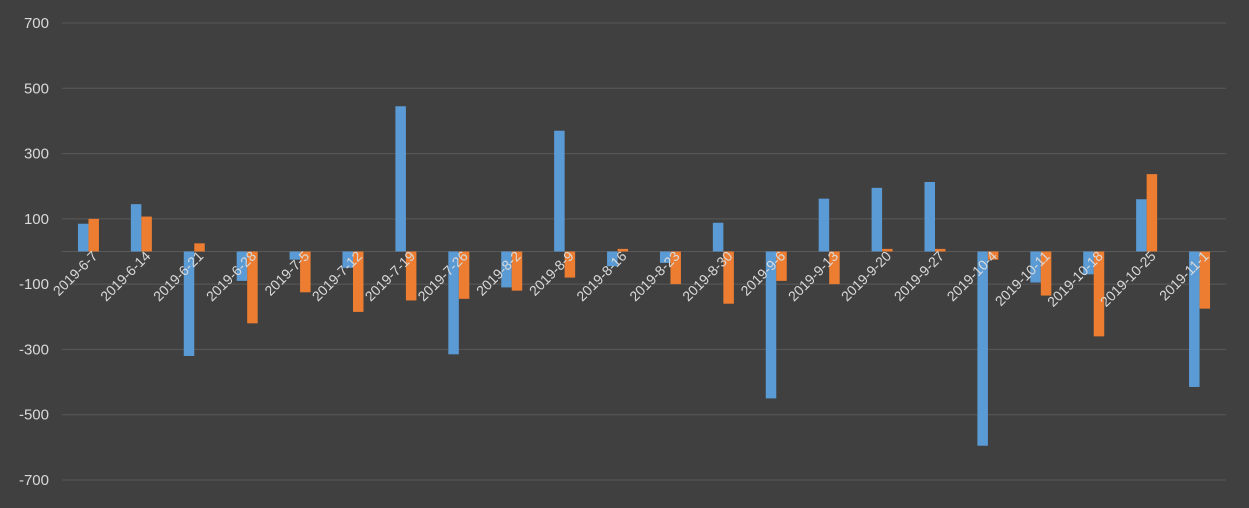 The width and height of the screenshot is (1249, 508). Describe the element at coordinates (36, 23) in the screenshot. I see `y-tick-label: 700` at that location.